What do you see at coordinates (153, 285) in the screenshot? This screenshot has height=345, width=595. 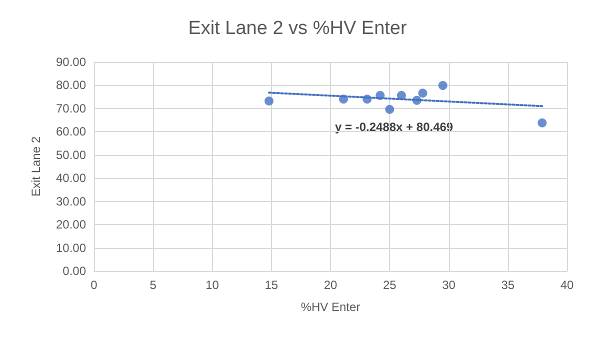 I see `x-tick-label: 5` at bounding box center [153, 285].